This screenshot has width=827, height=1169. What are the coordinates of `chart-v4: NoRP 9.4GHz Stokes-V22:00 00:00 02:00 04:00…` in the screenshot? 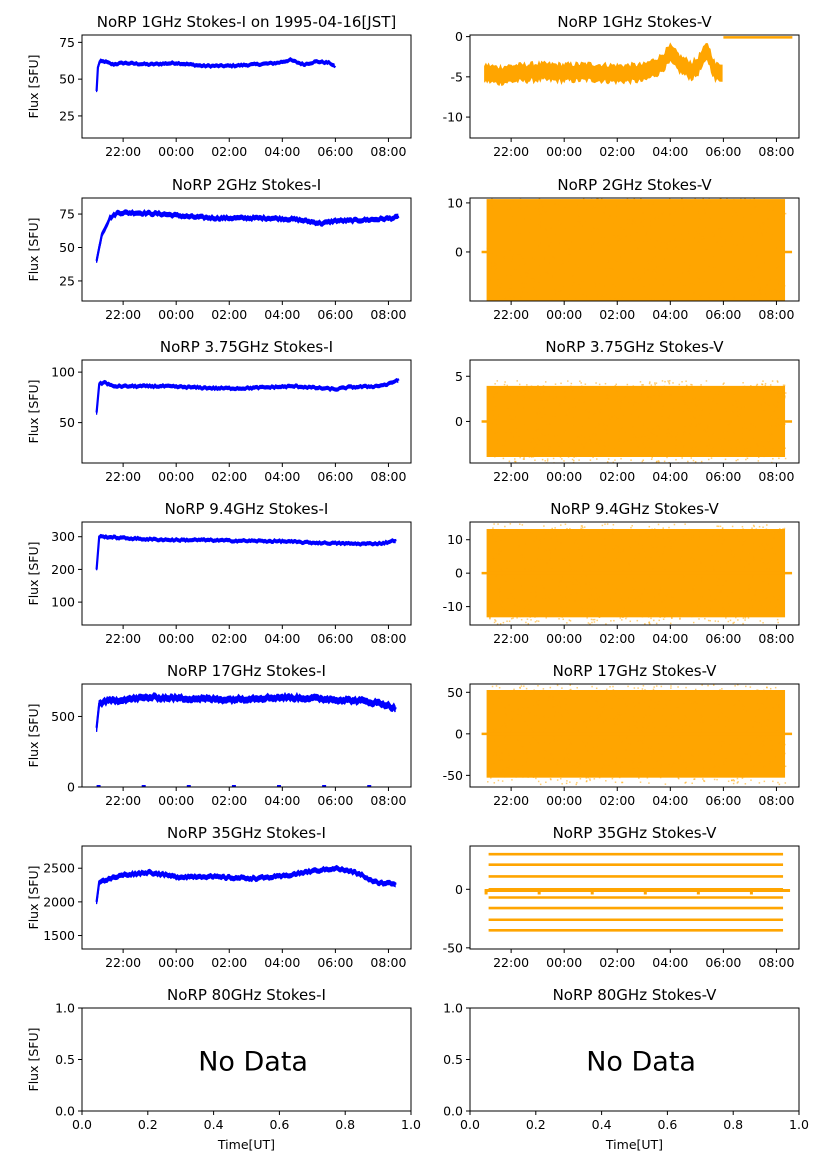 It's located at (621, 573).